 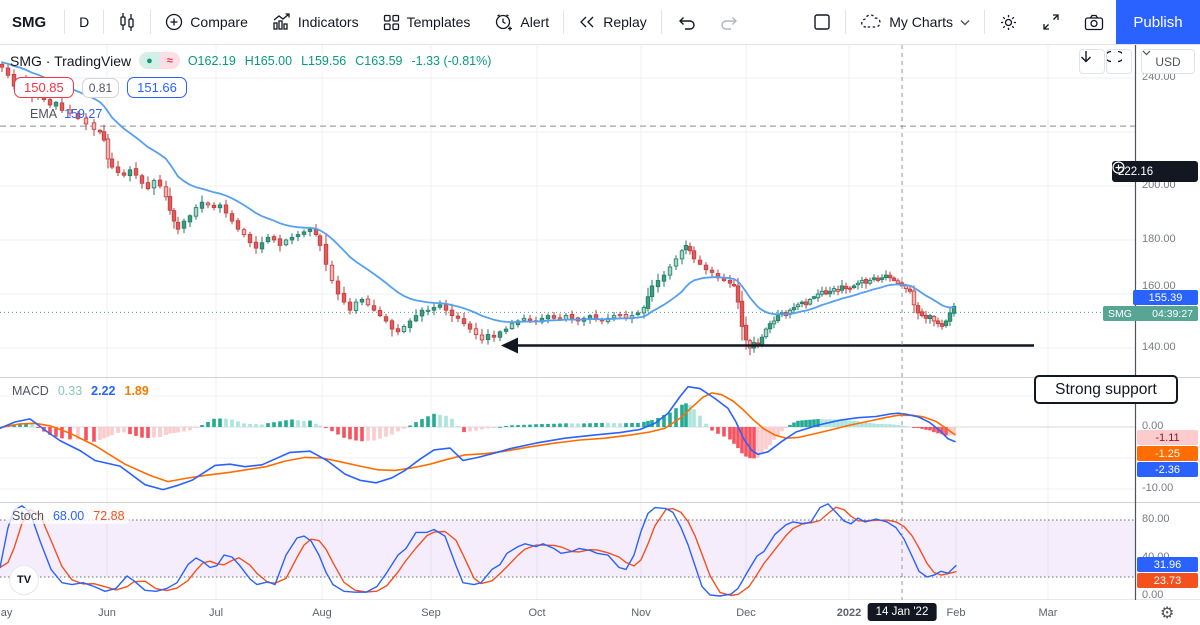 I want to click on compare-plus-icon, so click(x=174, y=22).